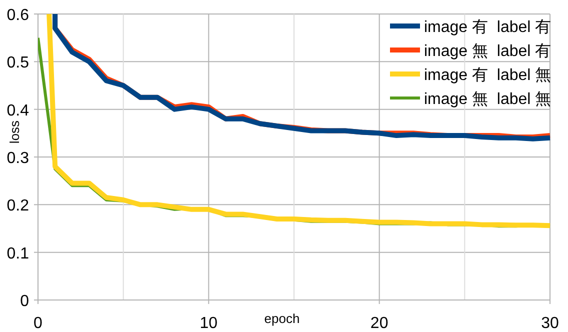  What do you see at coordinates (209, 323) in the screenshot?
I see `x-tick-label: 10` at bounding box center [209, 323].